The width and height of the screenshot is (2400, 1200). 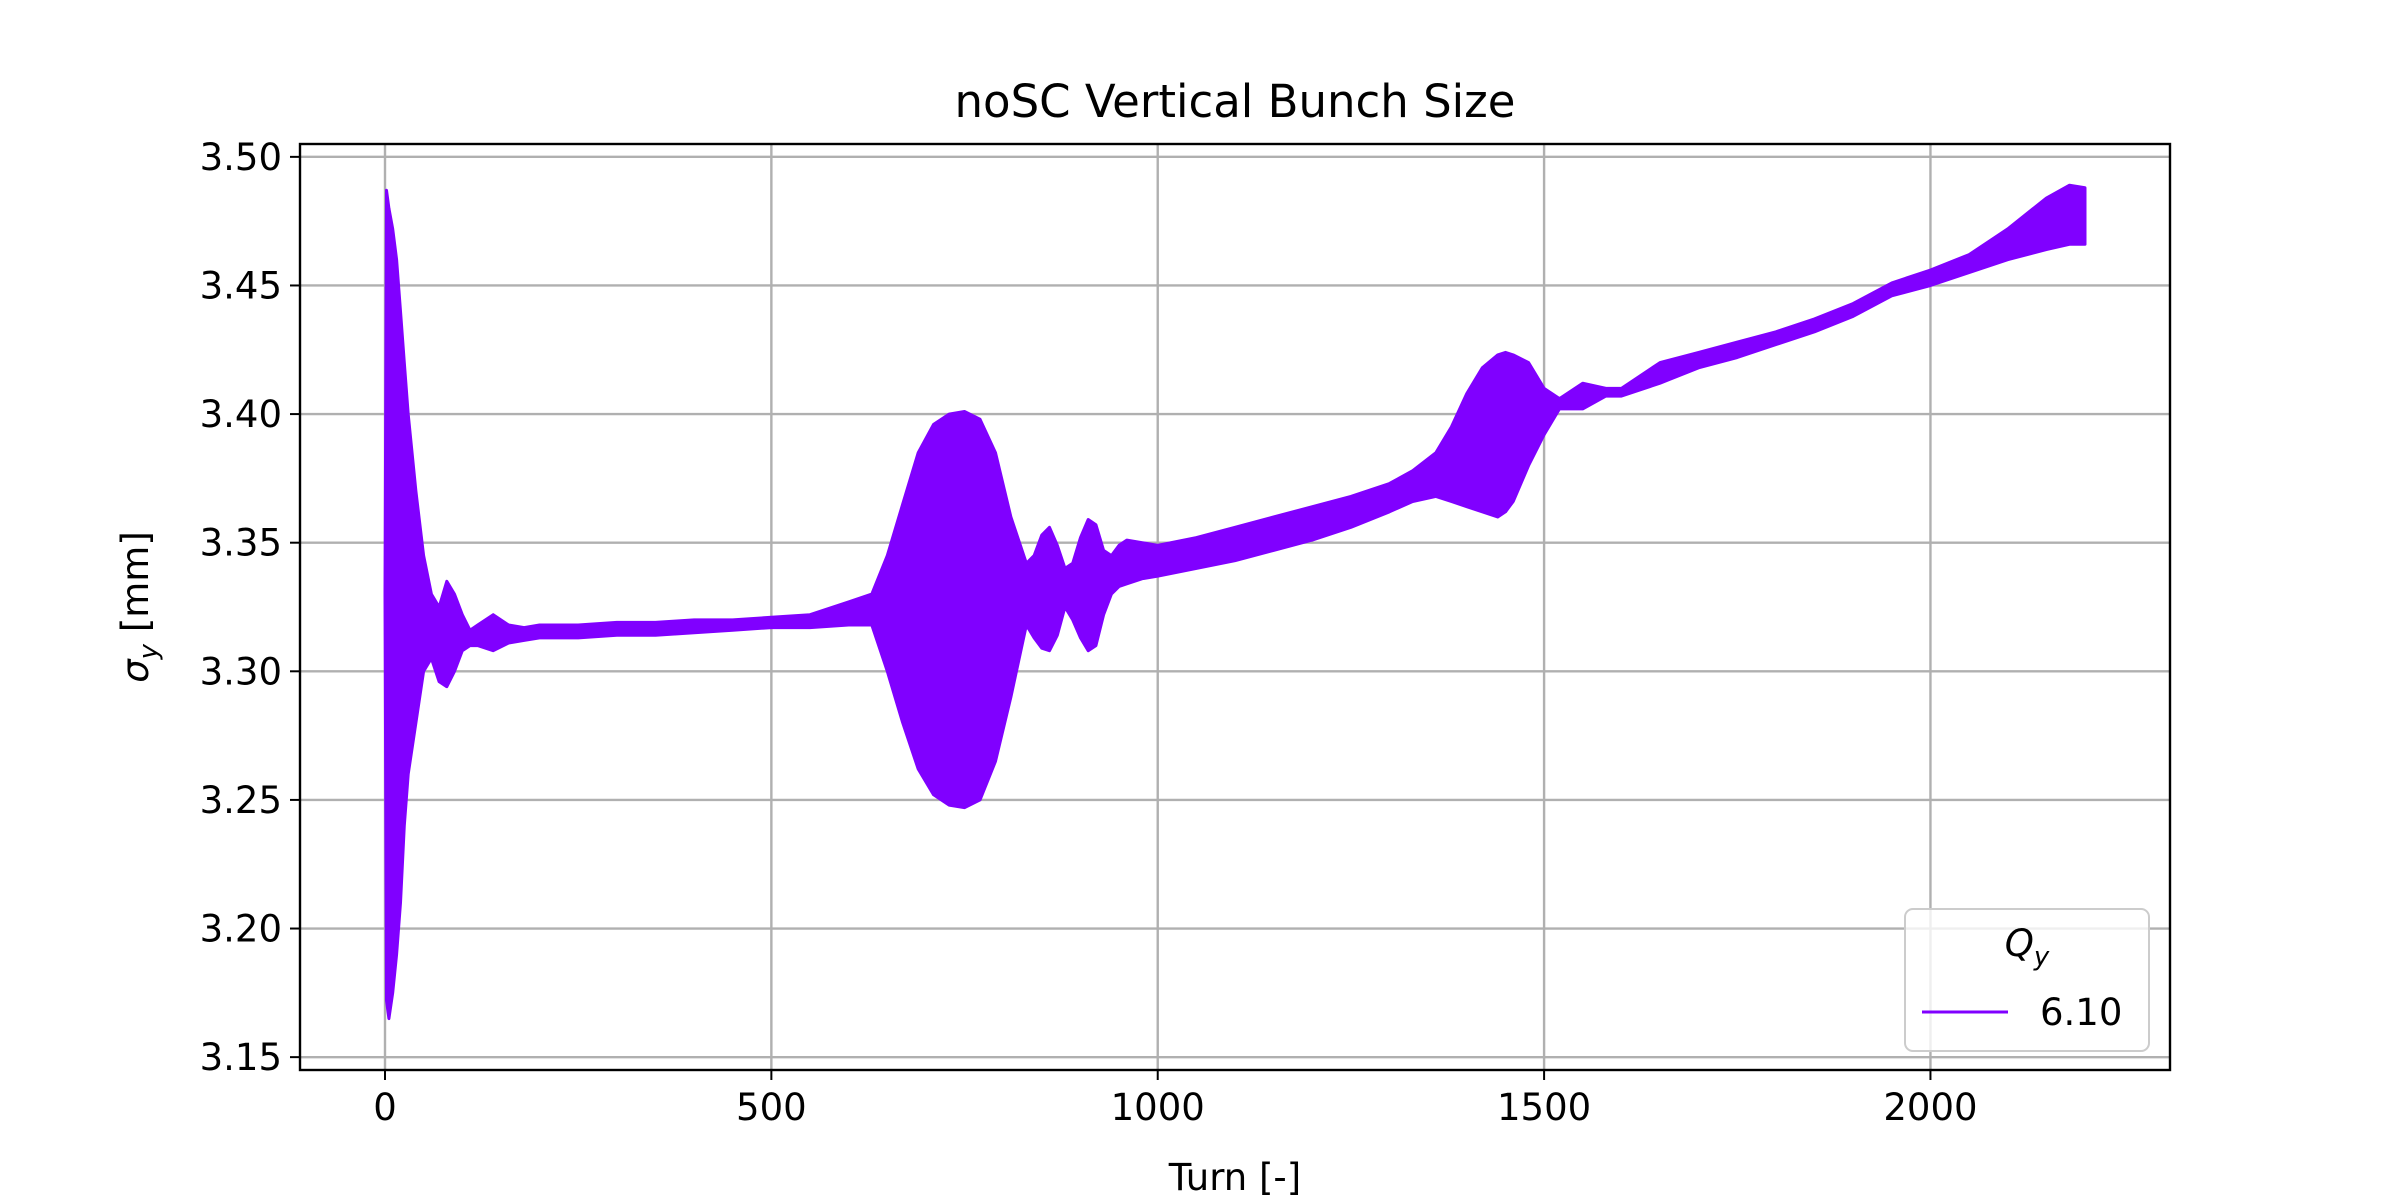 I want to click on y-tick-label: 3.45, so click(x=241, y=285).